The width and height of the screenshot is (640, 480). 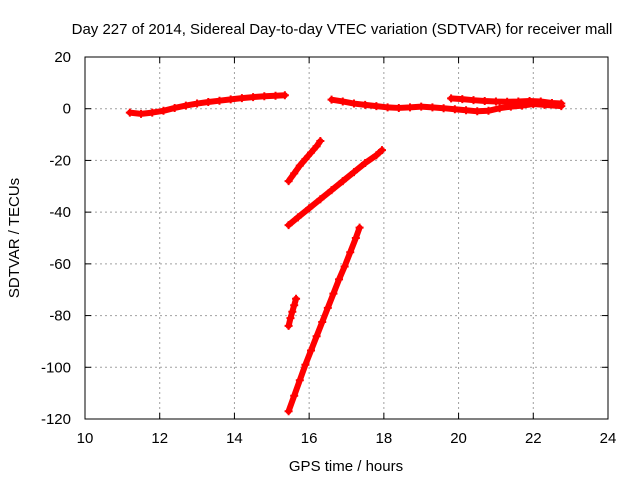 What do you see at coordinates (234, 438) in the screenshot?
I see `x-tick-label: 14` at bounding box center [234, 438].